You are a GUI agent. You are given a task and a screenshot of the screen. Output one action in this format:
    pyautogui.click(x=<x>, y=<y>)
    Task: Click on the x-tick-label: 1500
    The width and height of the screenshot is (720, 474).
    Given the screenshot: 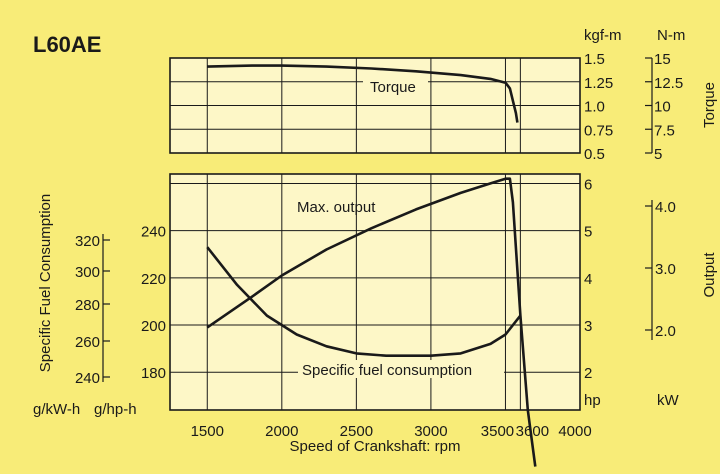 What is the action you would take?
    pyautogui.click(x=207, y=431)
    